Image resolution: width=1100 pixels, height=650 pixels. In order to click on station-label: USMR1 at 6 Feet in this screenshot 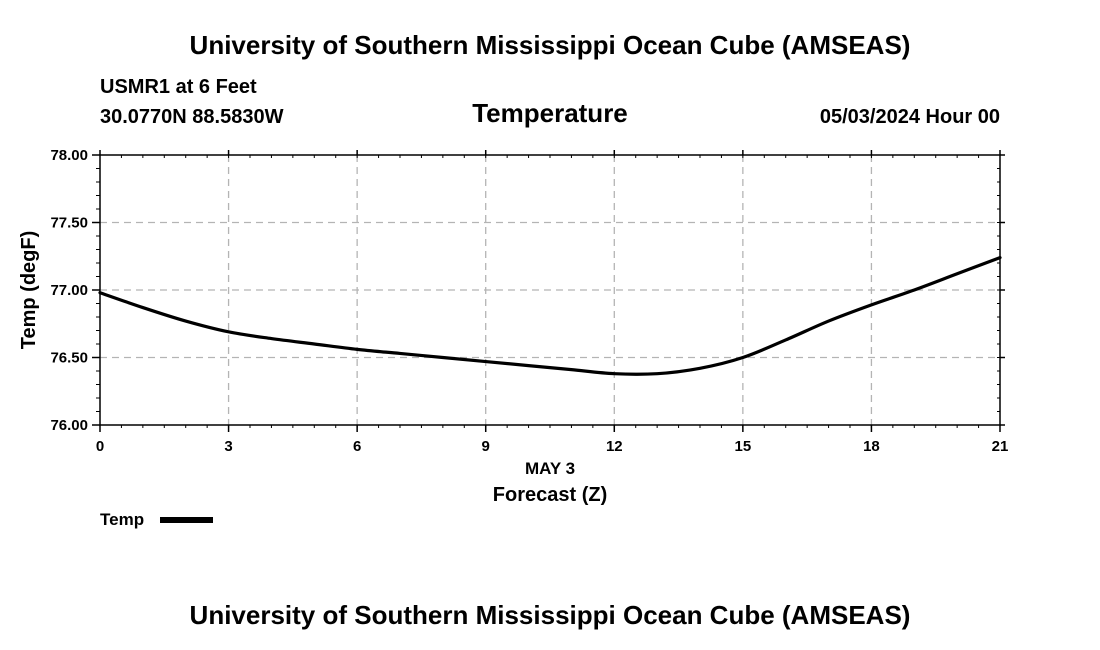, I will do `click(178, 87)`.